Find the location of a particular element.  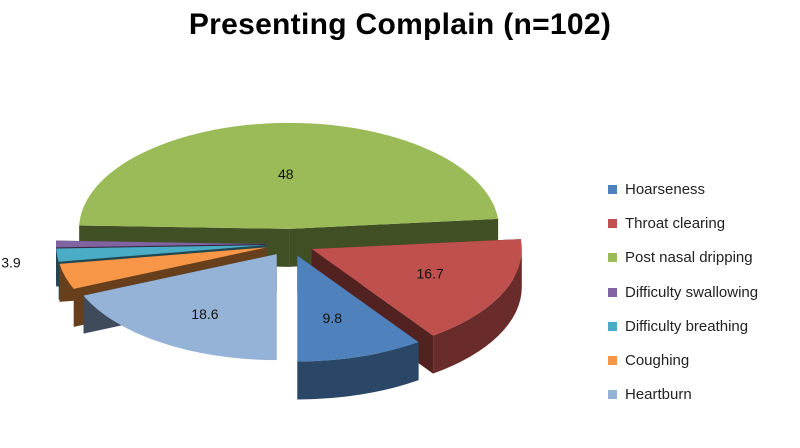

slice-throat-clearing-rim is located at coordinates (477, 311).